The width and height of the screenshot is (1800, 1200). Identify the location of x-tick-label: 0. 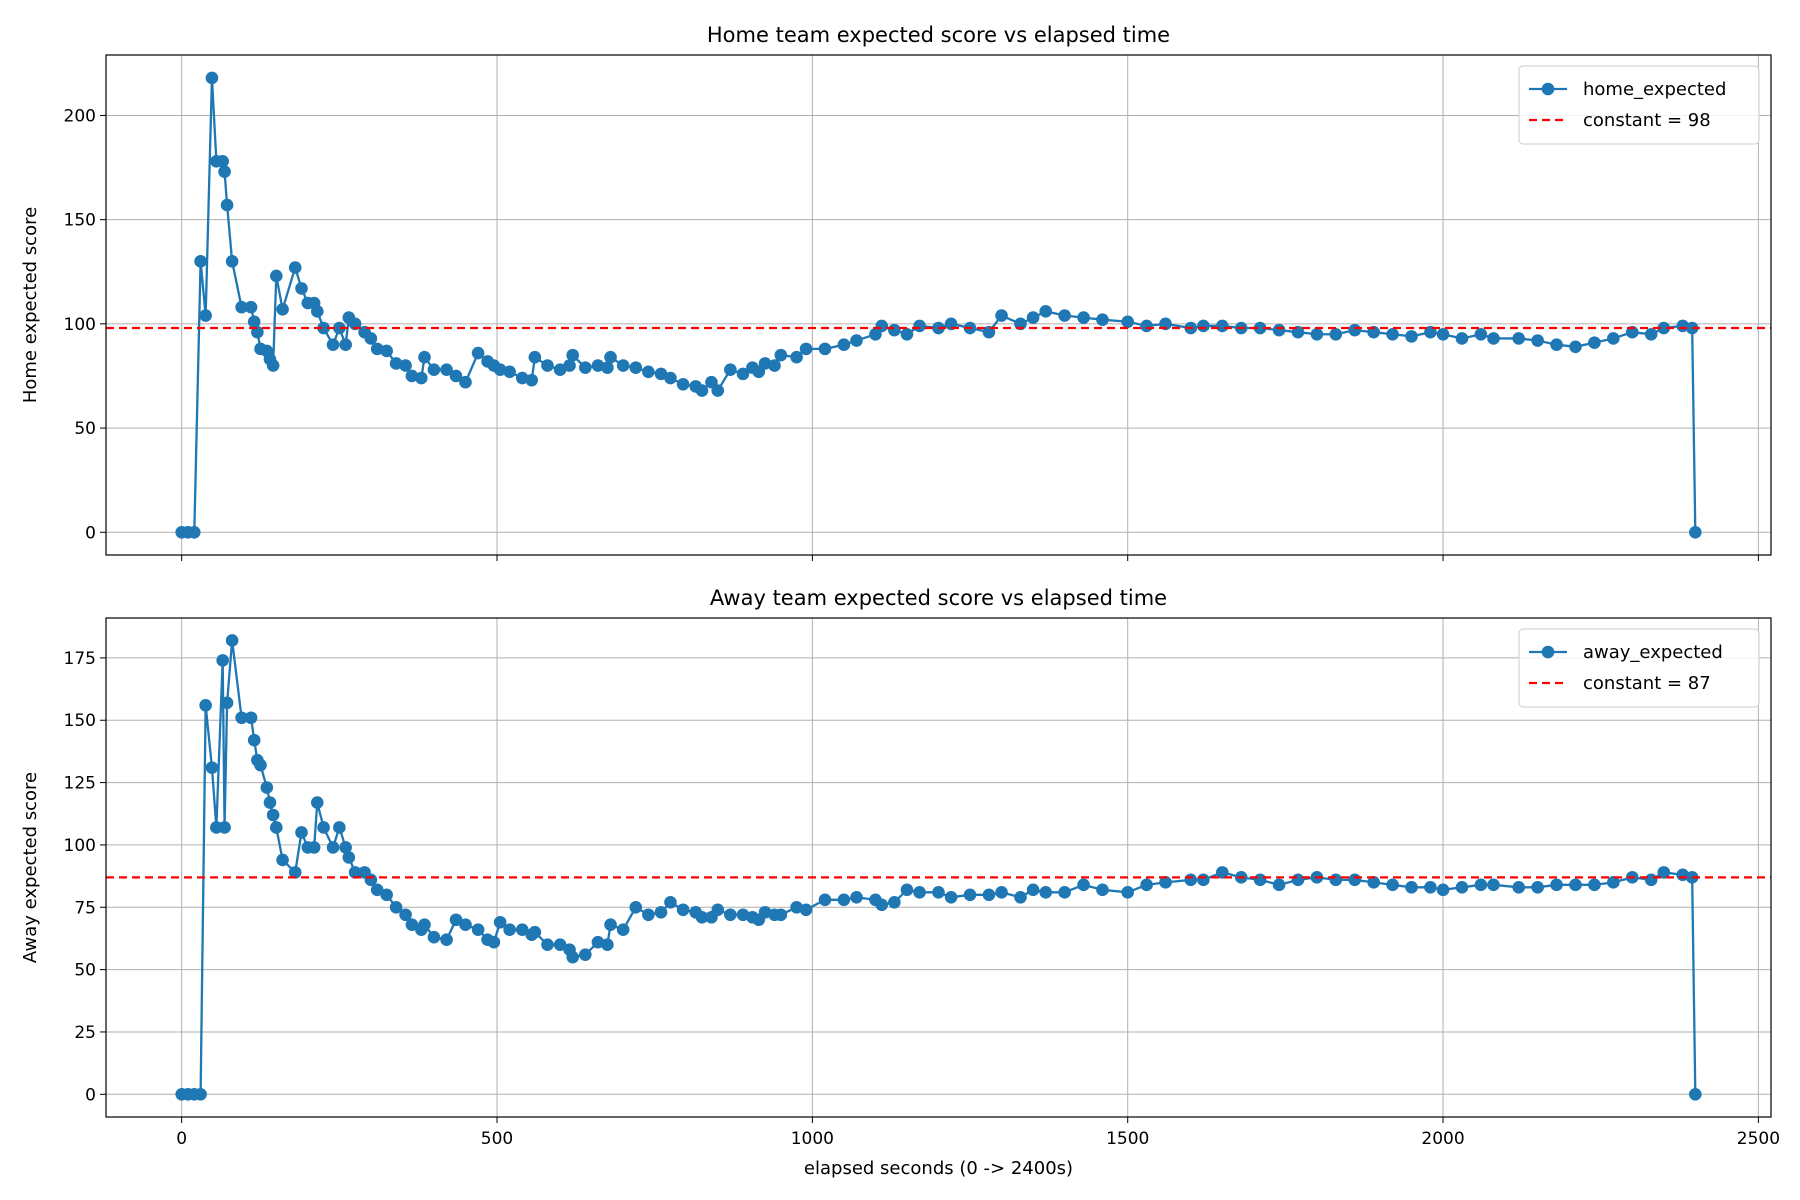
(181, 1139).